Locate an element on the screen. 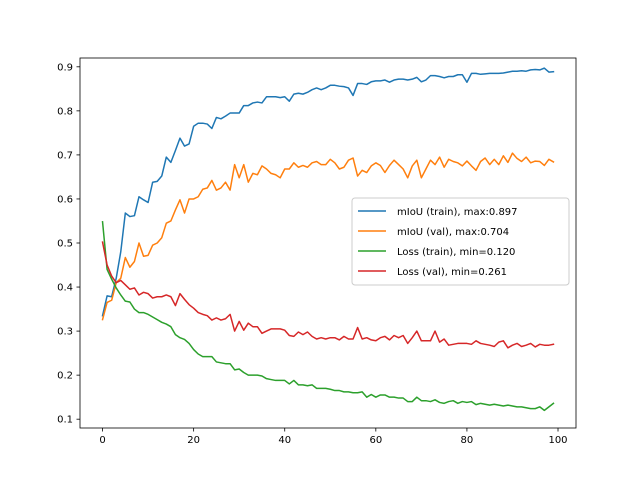 Image resolution: width=640 pixels, height=480 pixels. legend-label-1: mIoU (val), max:0.704 is located at coordinates (453, 232).